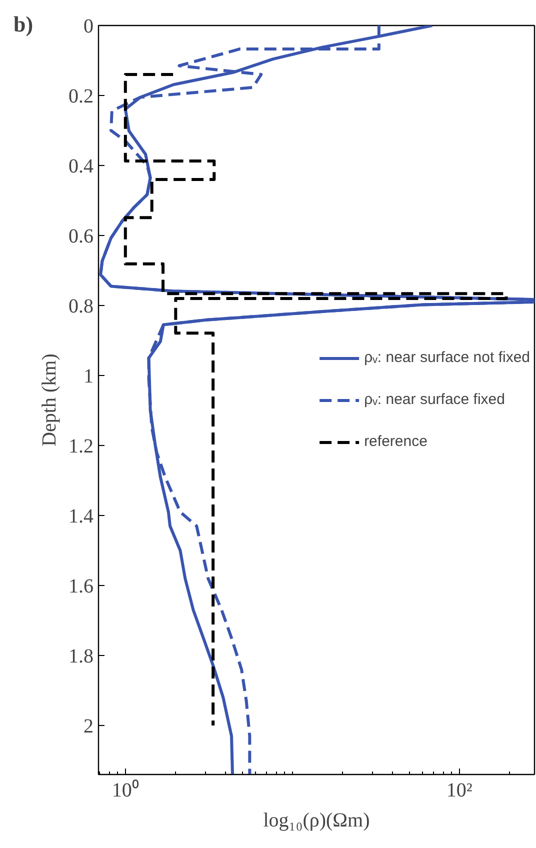 This screenshot has height=848, width=536. What do you see at coordinates (396, 441) in the screenshot?
I see `legend-label: reference` at bounding box center [396, 441].